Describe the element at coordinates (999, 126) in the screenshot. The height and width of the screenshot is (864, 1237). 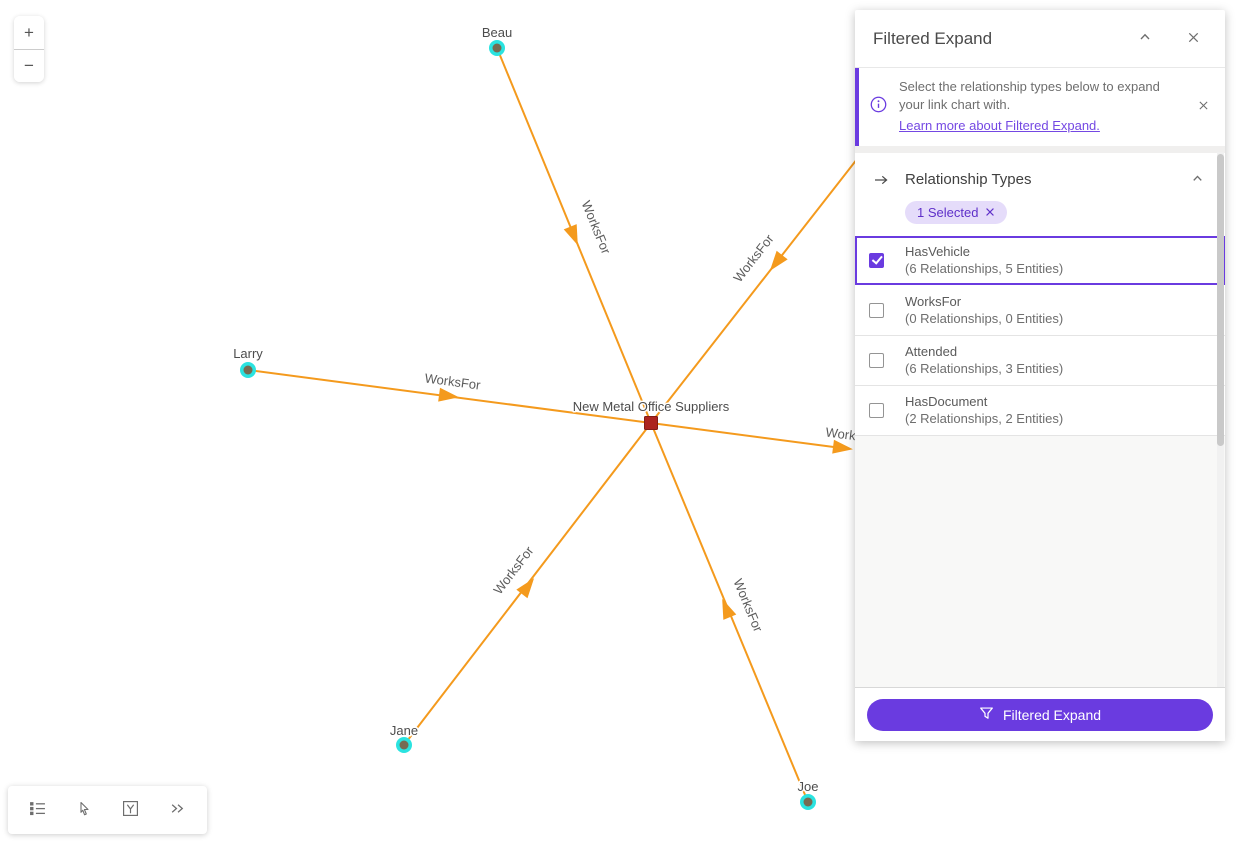
I see `learn-more-link: Learn more about Filtered Expand.` at that location.